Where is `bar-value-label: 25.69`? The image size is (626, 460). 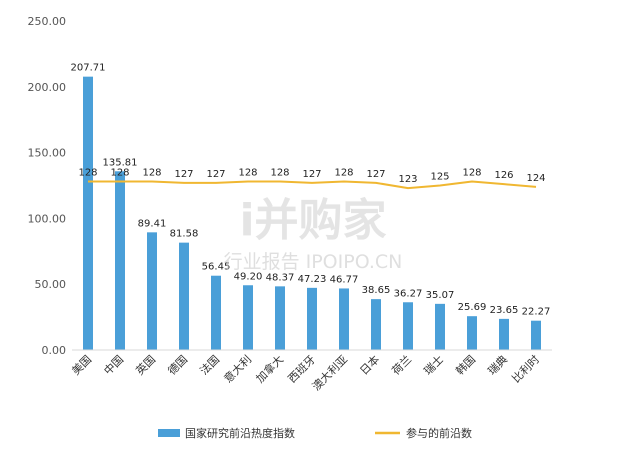
bar-value-label: 25.69 is located at coordinates (472, 307).